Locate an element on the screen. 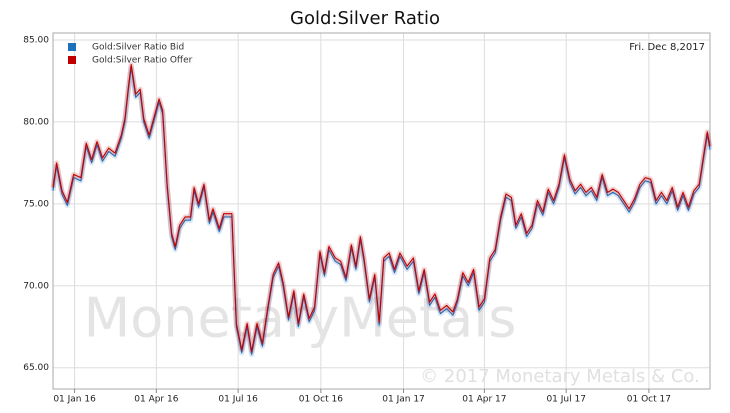 This screenshot has width=730, height=413. x-tick-label: 01 Jul 16 is located at coordinates (238, 400).